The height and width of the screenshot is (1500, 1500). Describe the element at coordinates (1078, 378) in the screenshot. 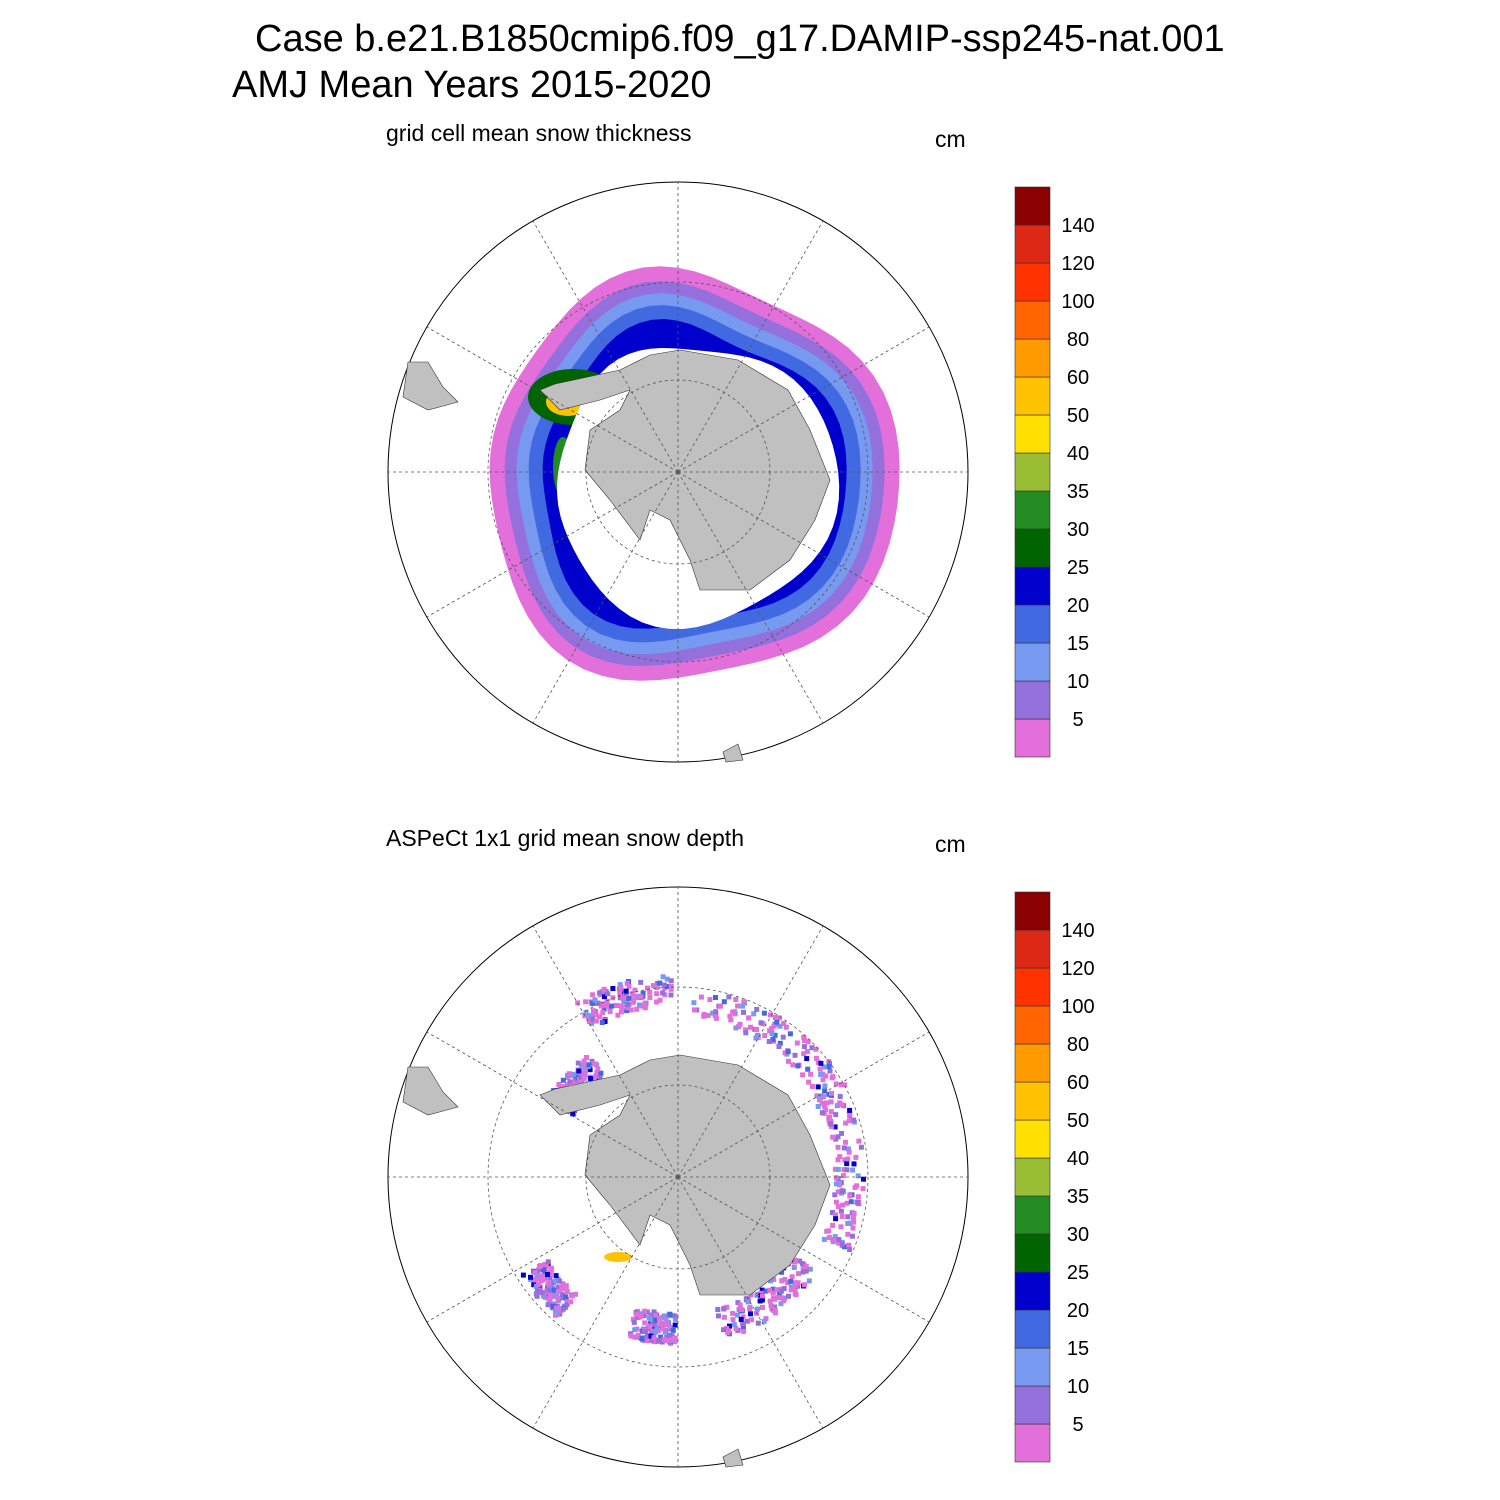

I see `colorbar-tick-label: 60` at that location.